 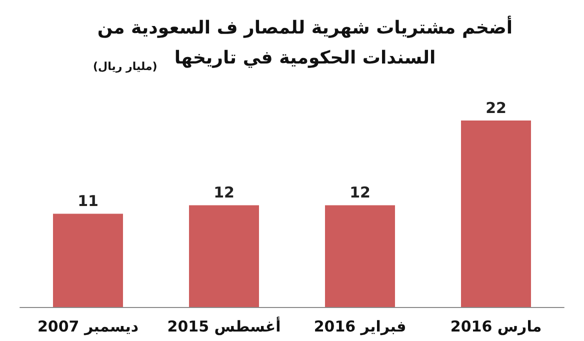 I want to click on data-label: 11, so click(x=88, y=201).